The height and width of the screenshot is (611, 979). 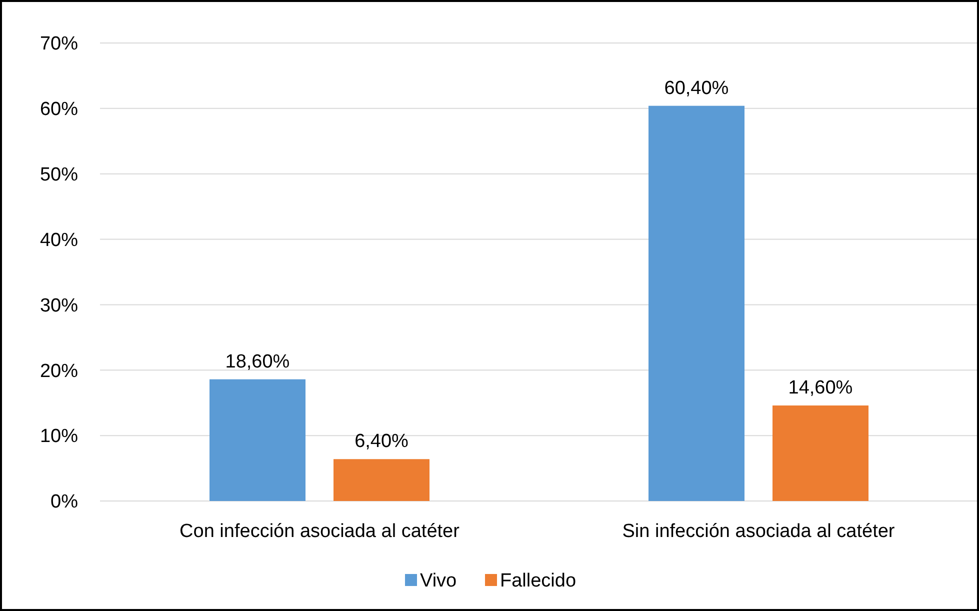 I want to click on data-label: 18,60%, so click(x=257, y=361).